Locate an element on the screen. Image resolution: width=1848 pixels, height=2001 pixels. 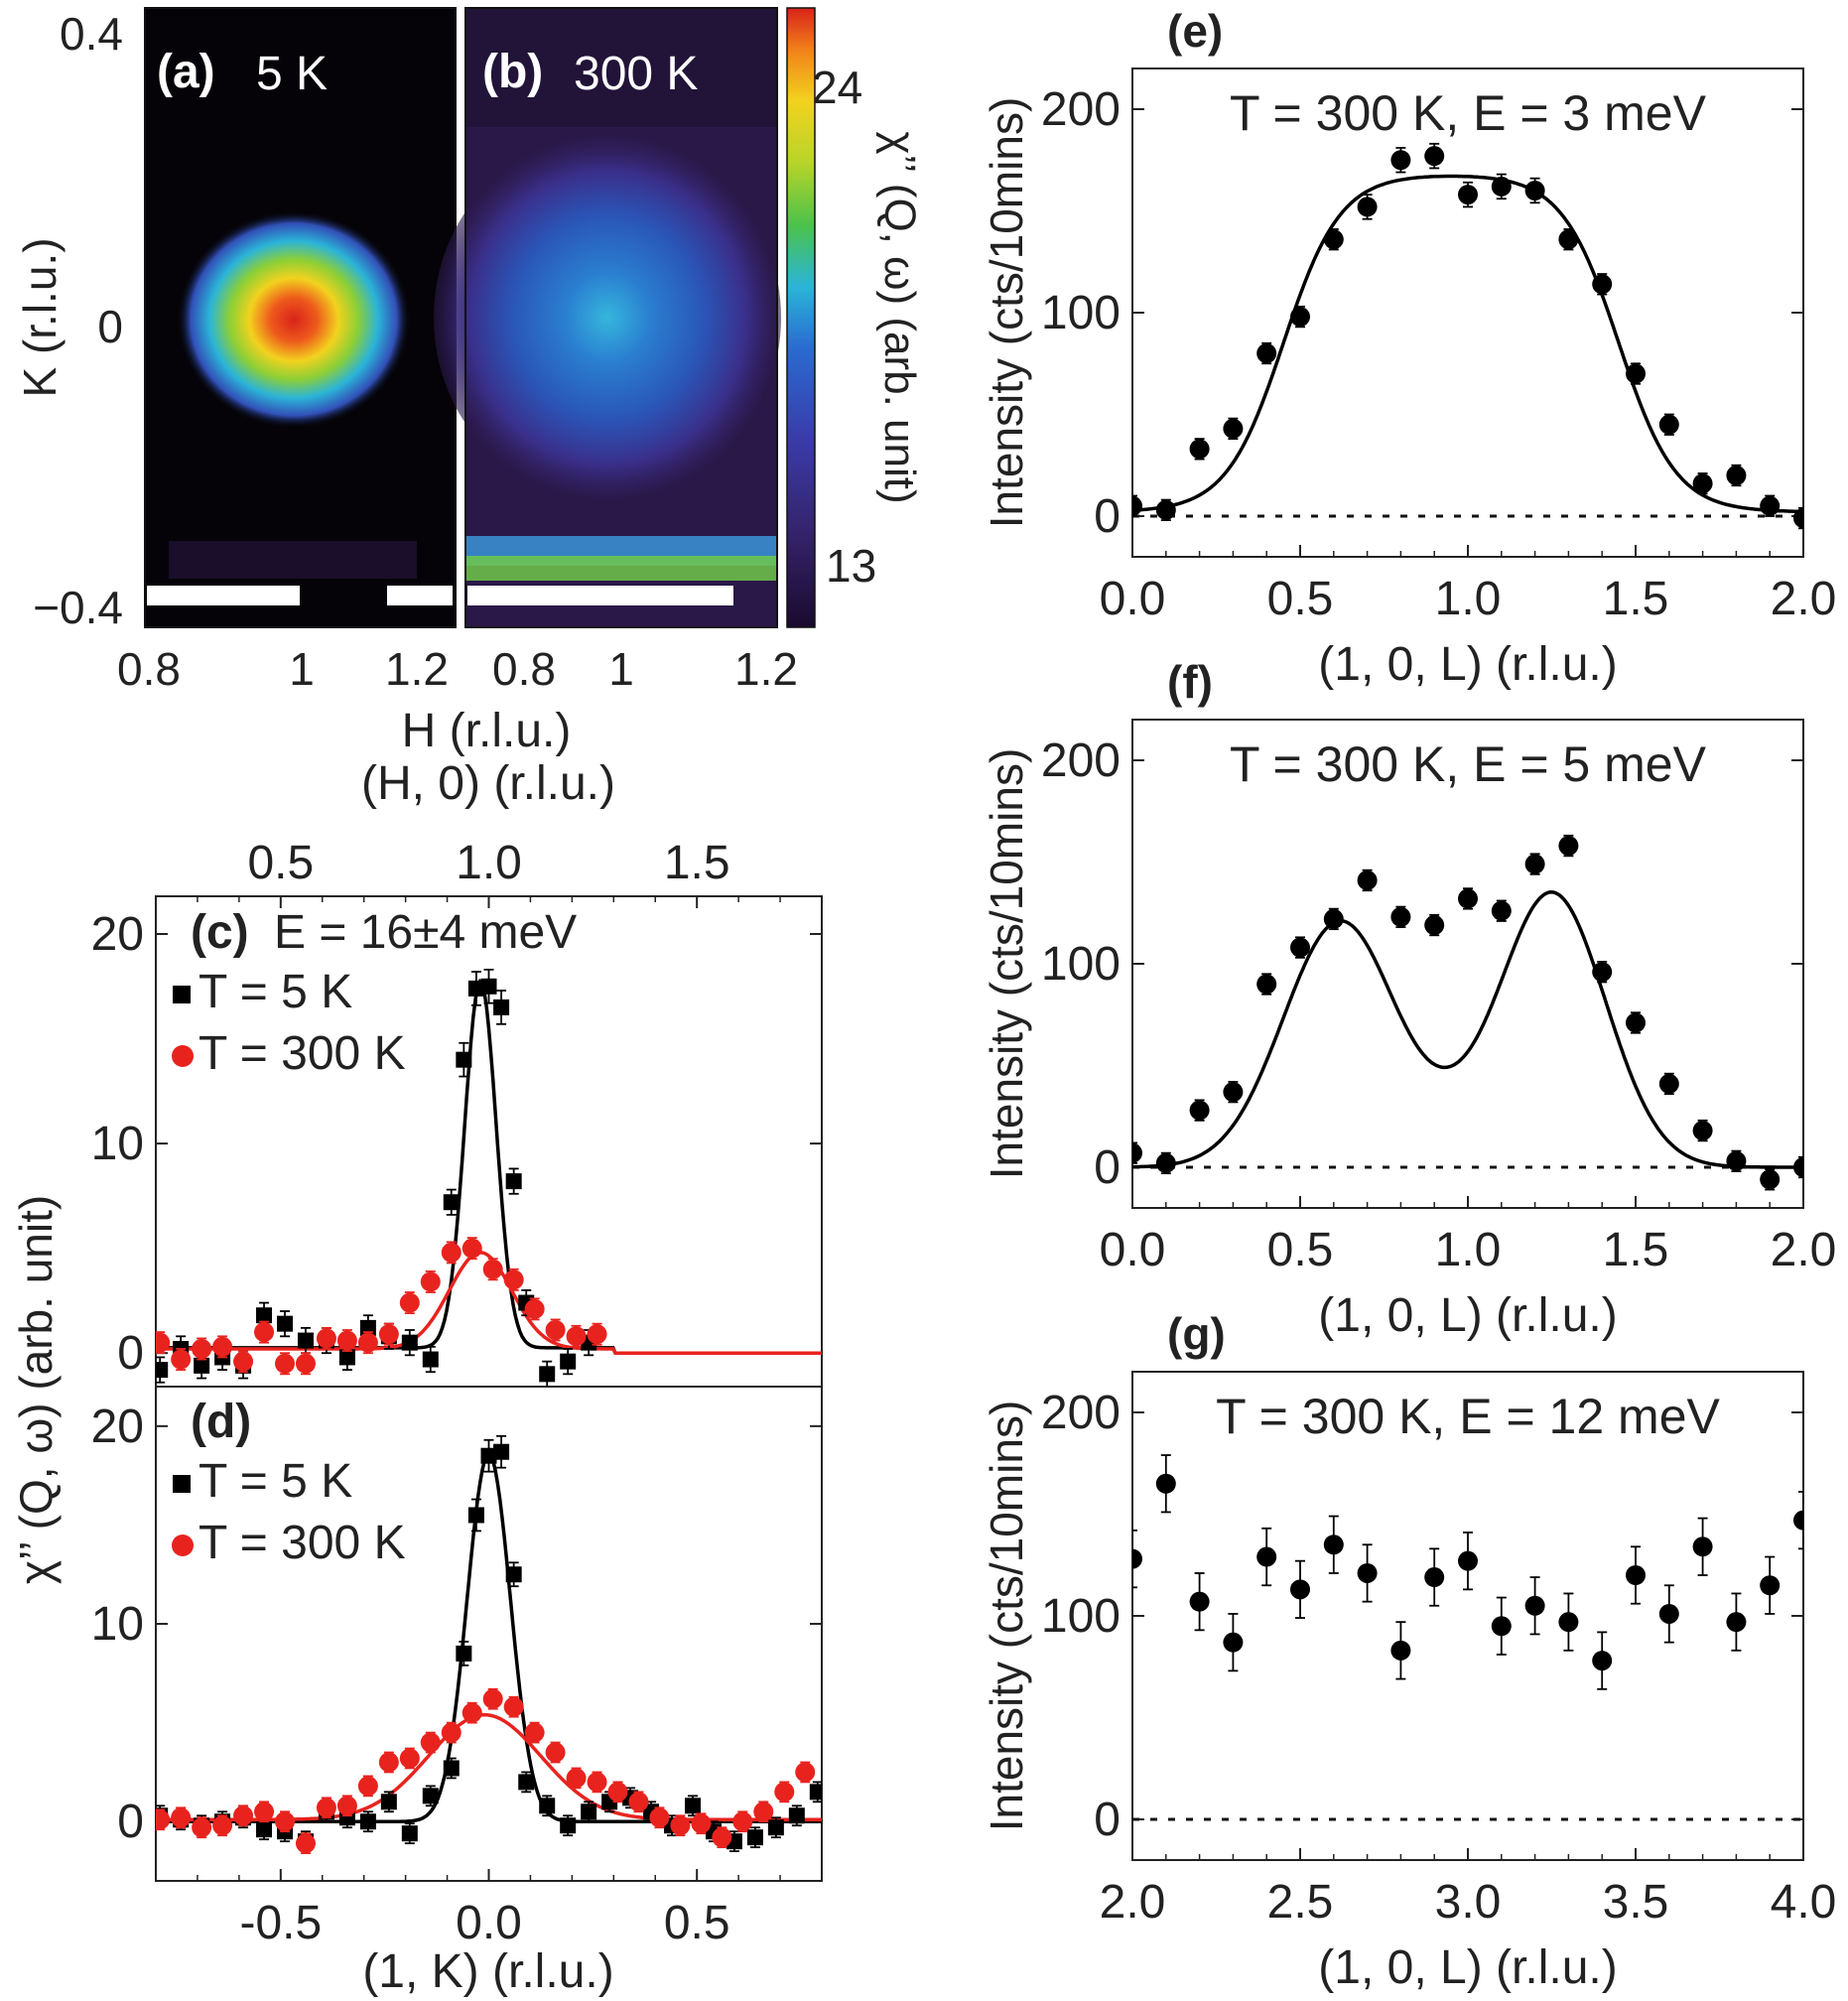
y-tick-label: 100 is located at coordinates (1081, 1616).